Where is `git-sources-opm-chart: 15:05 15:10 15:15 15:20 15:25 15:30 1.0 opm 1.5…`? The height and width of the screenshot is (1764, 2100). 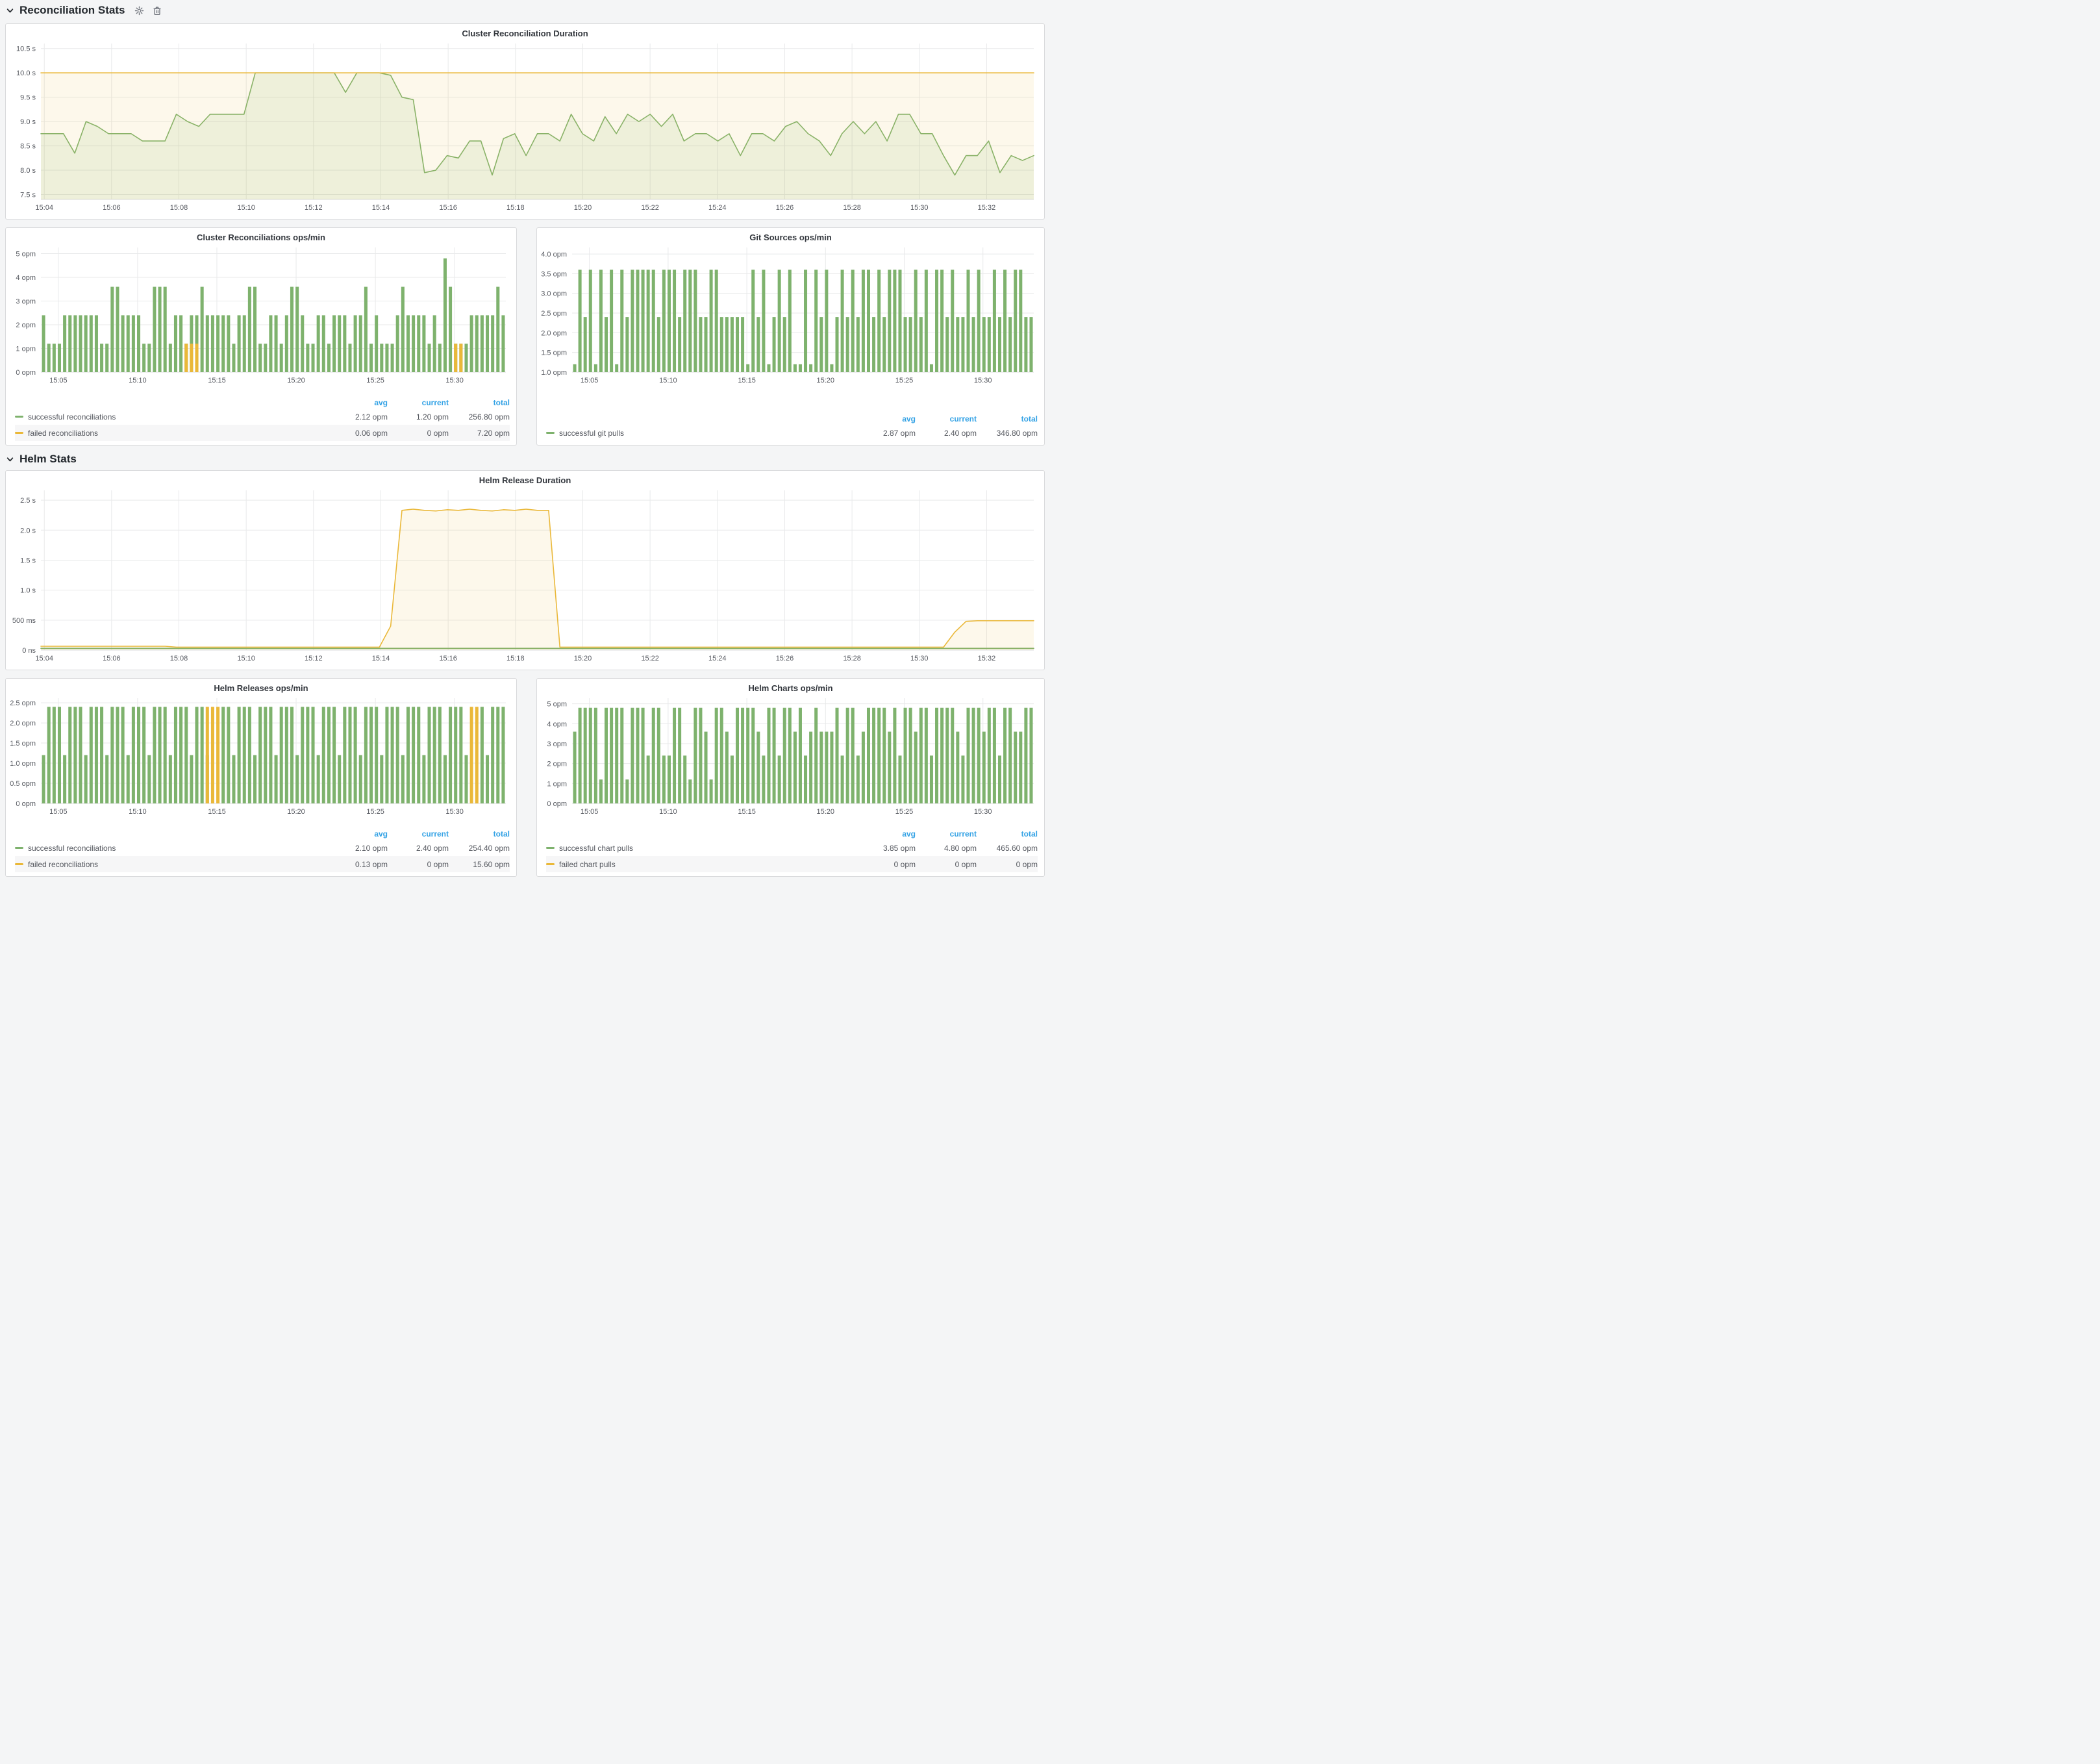 git-sources-opm-chart: 15:05 15:10 15:15 15:20 15:25 15:30 1.0 opm 1.5… is located at coordinates (790, 317).